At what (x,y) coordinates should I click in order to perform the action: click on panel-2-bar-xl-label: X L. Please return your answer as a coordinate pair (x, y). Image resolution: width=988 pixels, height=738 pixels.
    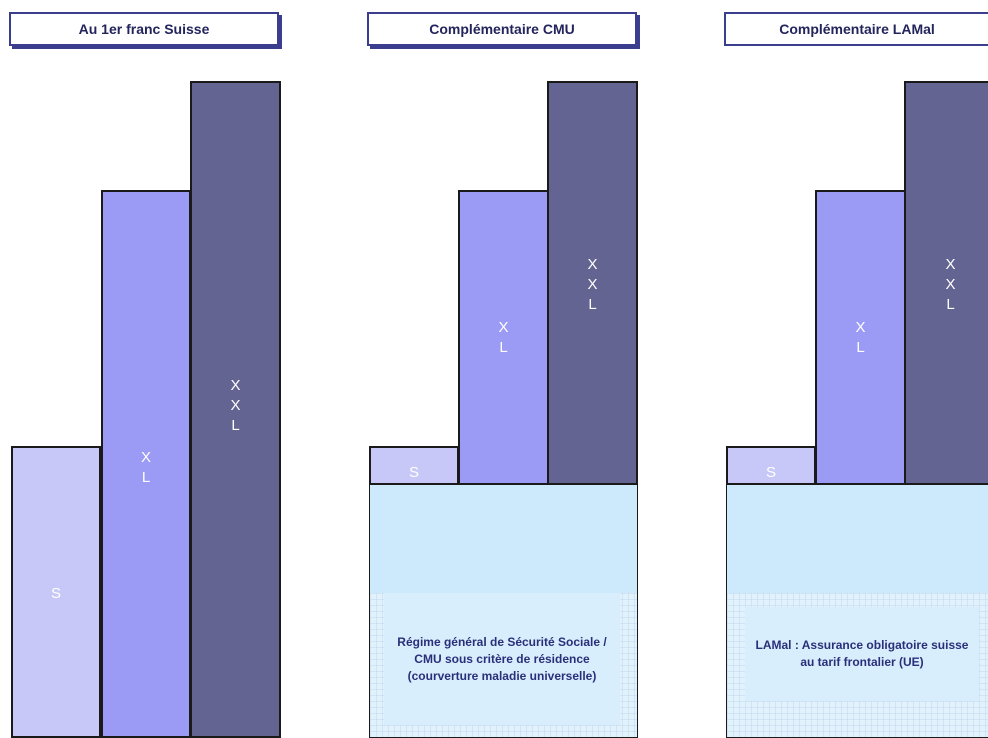
    Looking at the image, I should click on (503, 337).